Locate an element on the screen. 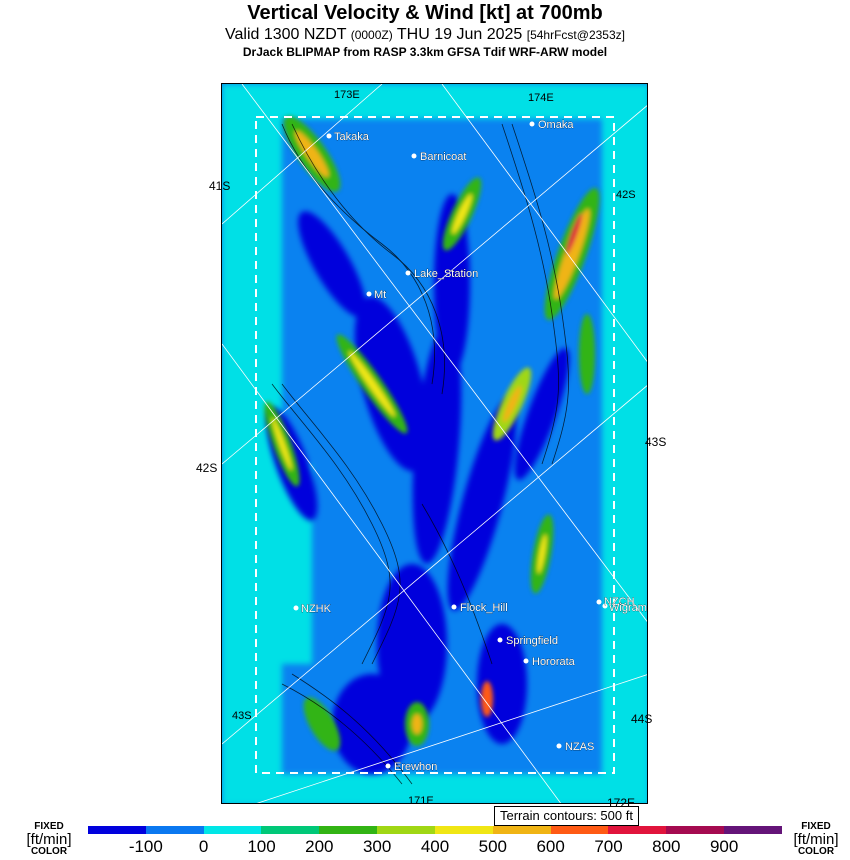  color-scale-tick-label: 900 is located at coordinates (724, 846).